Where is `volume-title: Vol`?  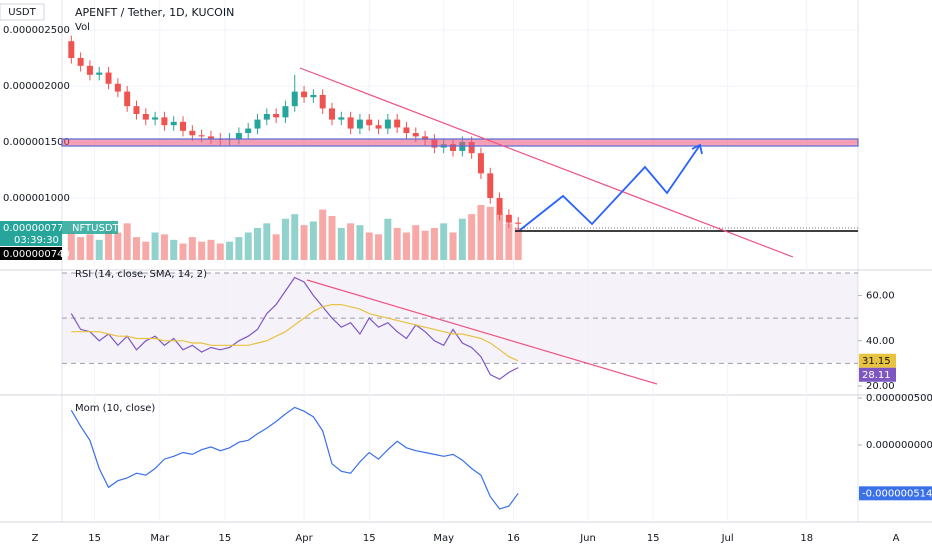 volume-title: Vol is located at coordinates (82, 27).